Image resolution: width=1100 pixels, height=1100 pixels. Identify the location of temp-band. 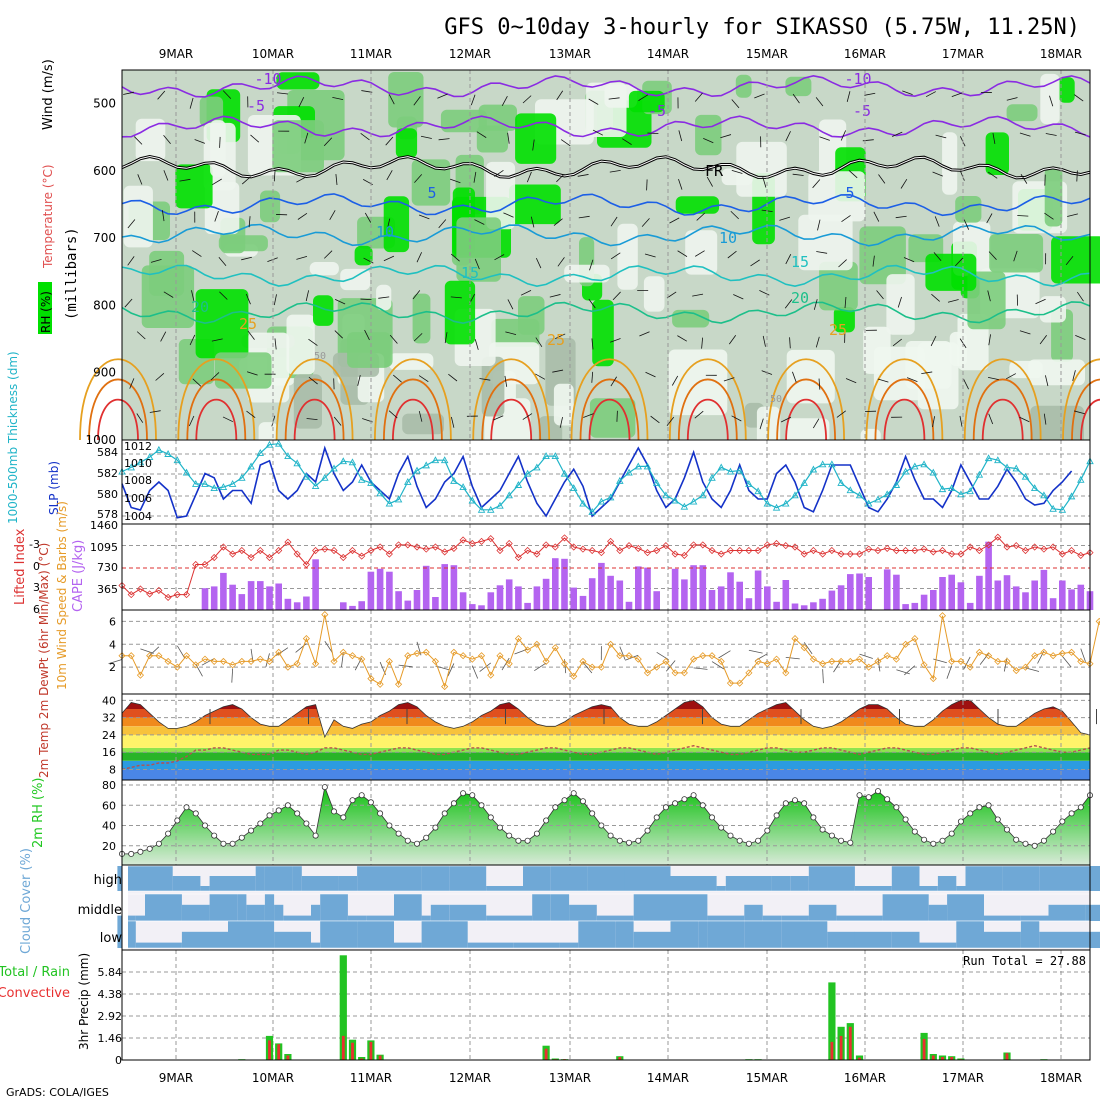
(606, 741).